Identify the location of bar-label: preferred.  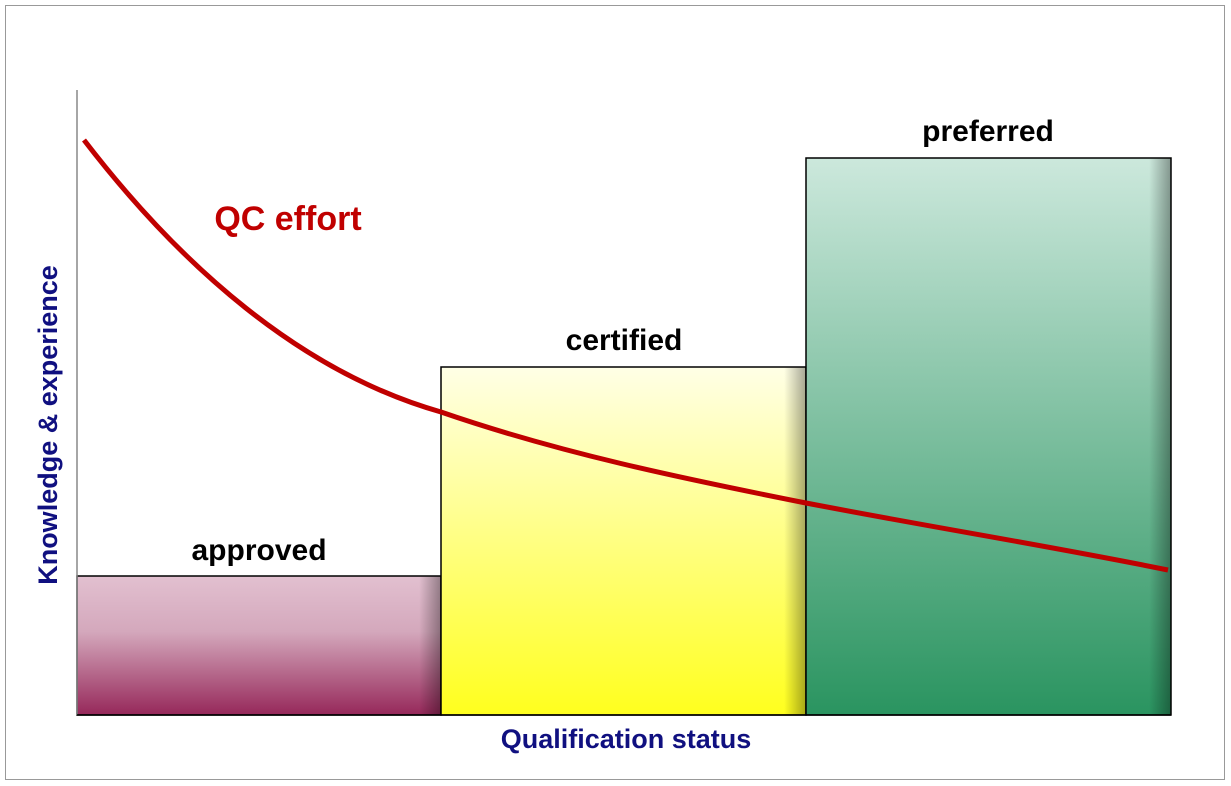
(988, 131).